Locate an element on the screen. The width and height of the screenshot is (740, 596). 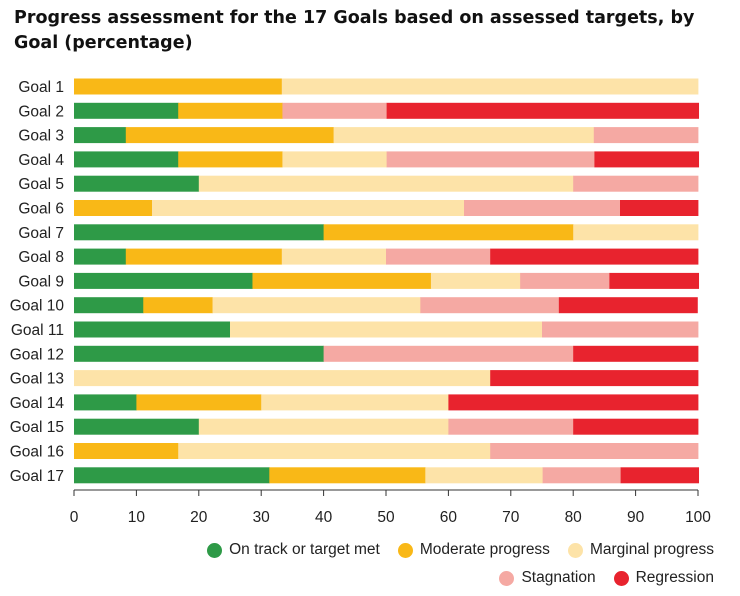
legend-label: On track or target met is located at coordinates (304, 549).